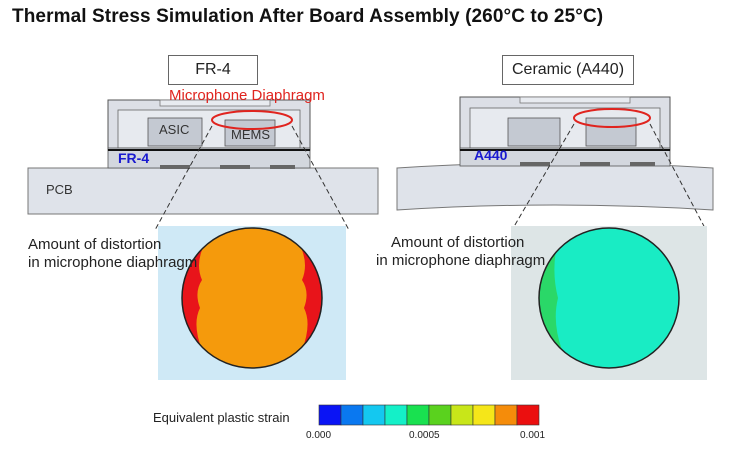  I want to click on fr4-mems-chip, so click(250, 133).